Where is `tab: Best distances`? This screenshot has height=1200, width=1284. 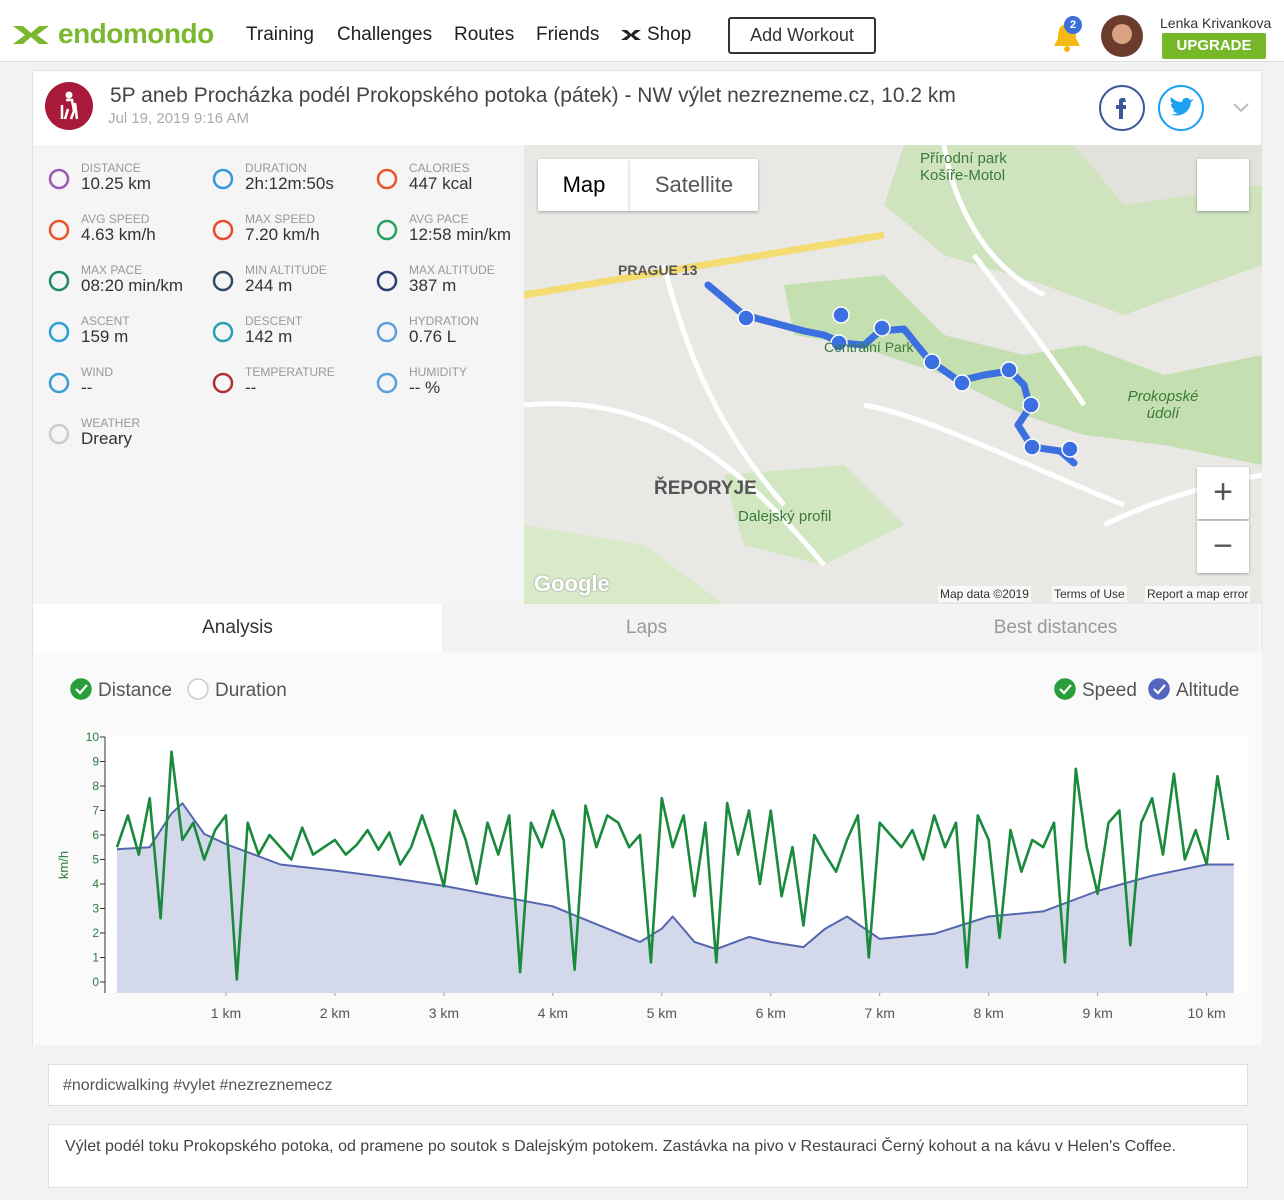 tab: Best distances is located at coordinates (1055, 628).